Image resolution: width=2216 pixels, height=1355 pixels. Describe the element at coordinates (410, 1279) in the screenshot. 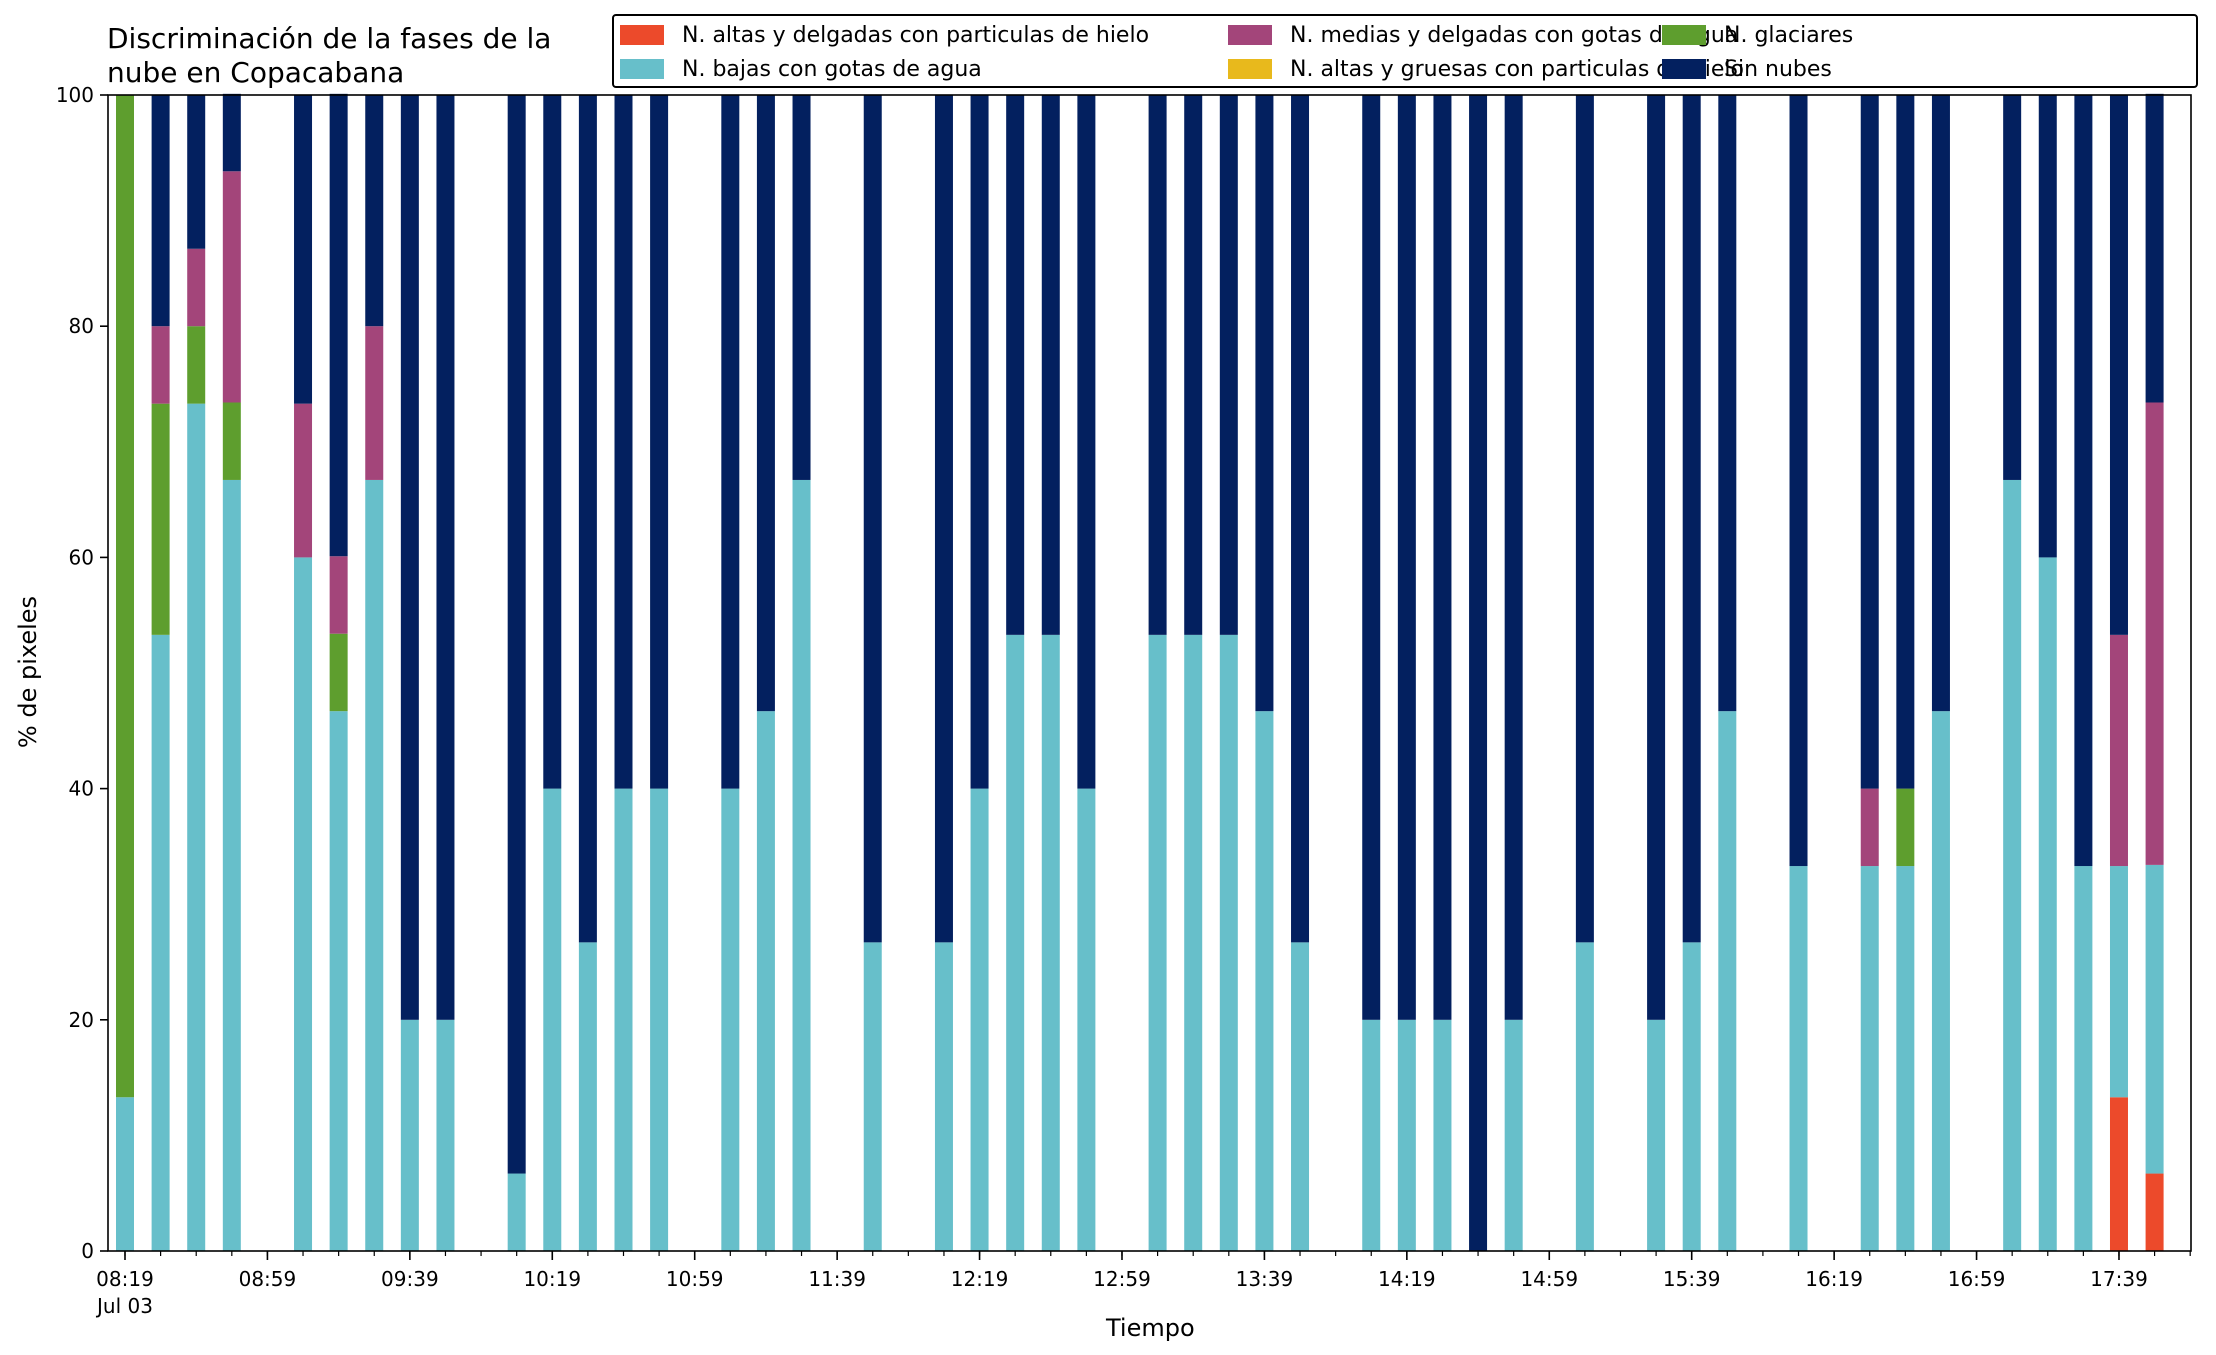

I see `x-tick-label: 09:39` at that location.